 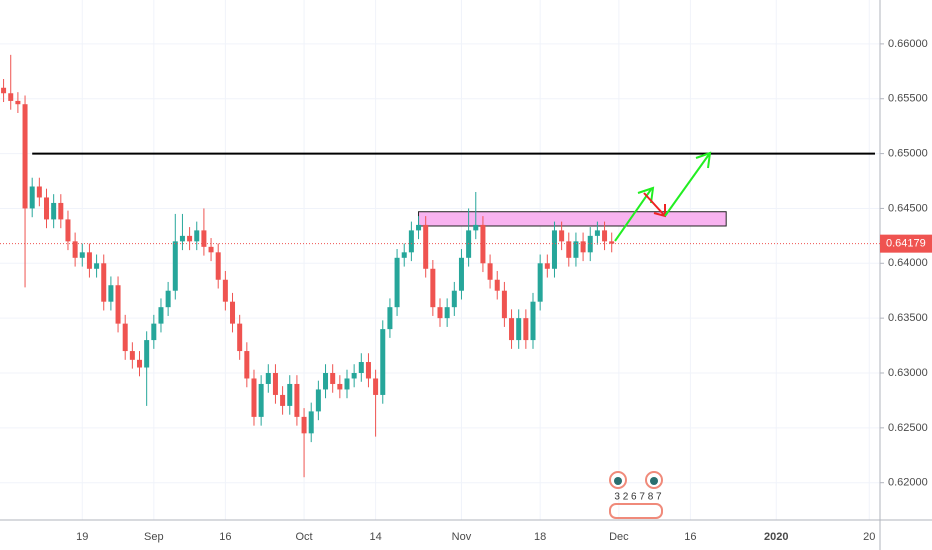 What do you see at coordinates (572, 219) in the screenshot?
I see `zone` at bounding box center [572, 219].